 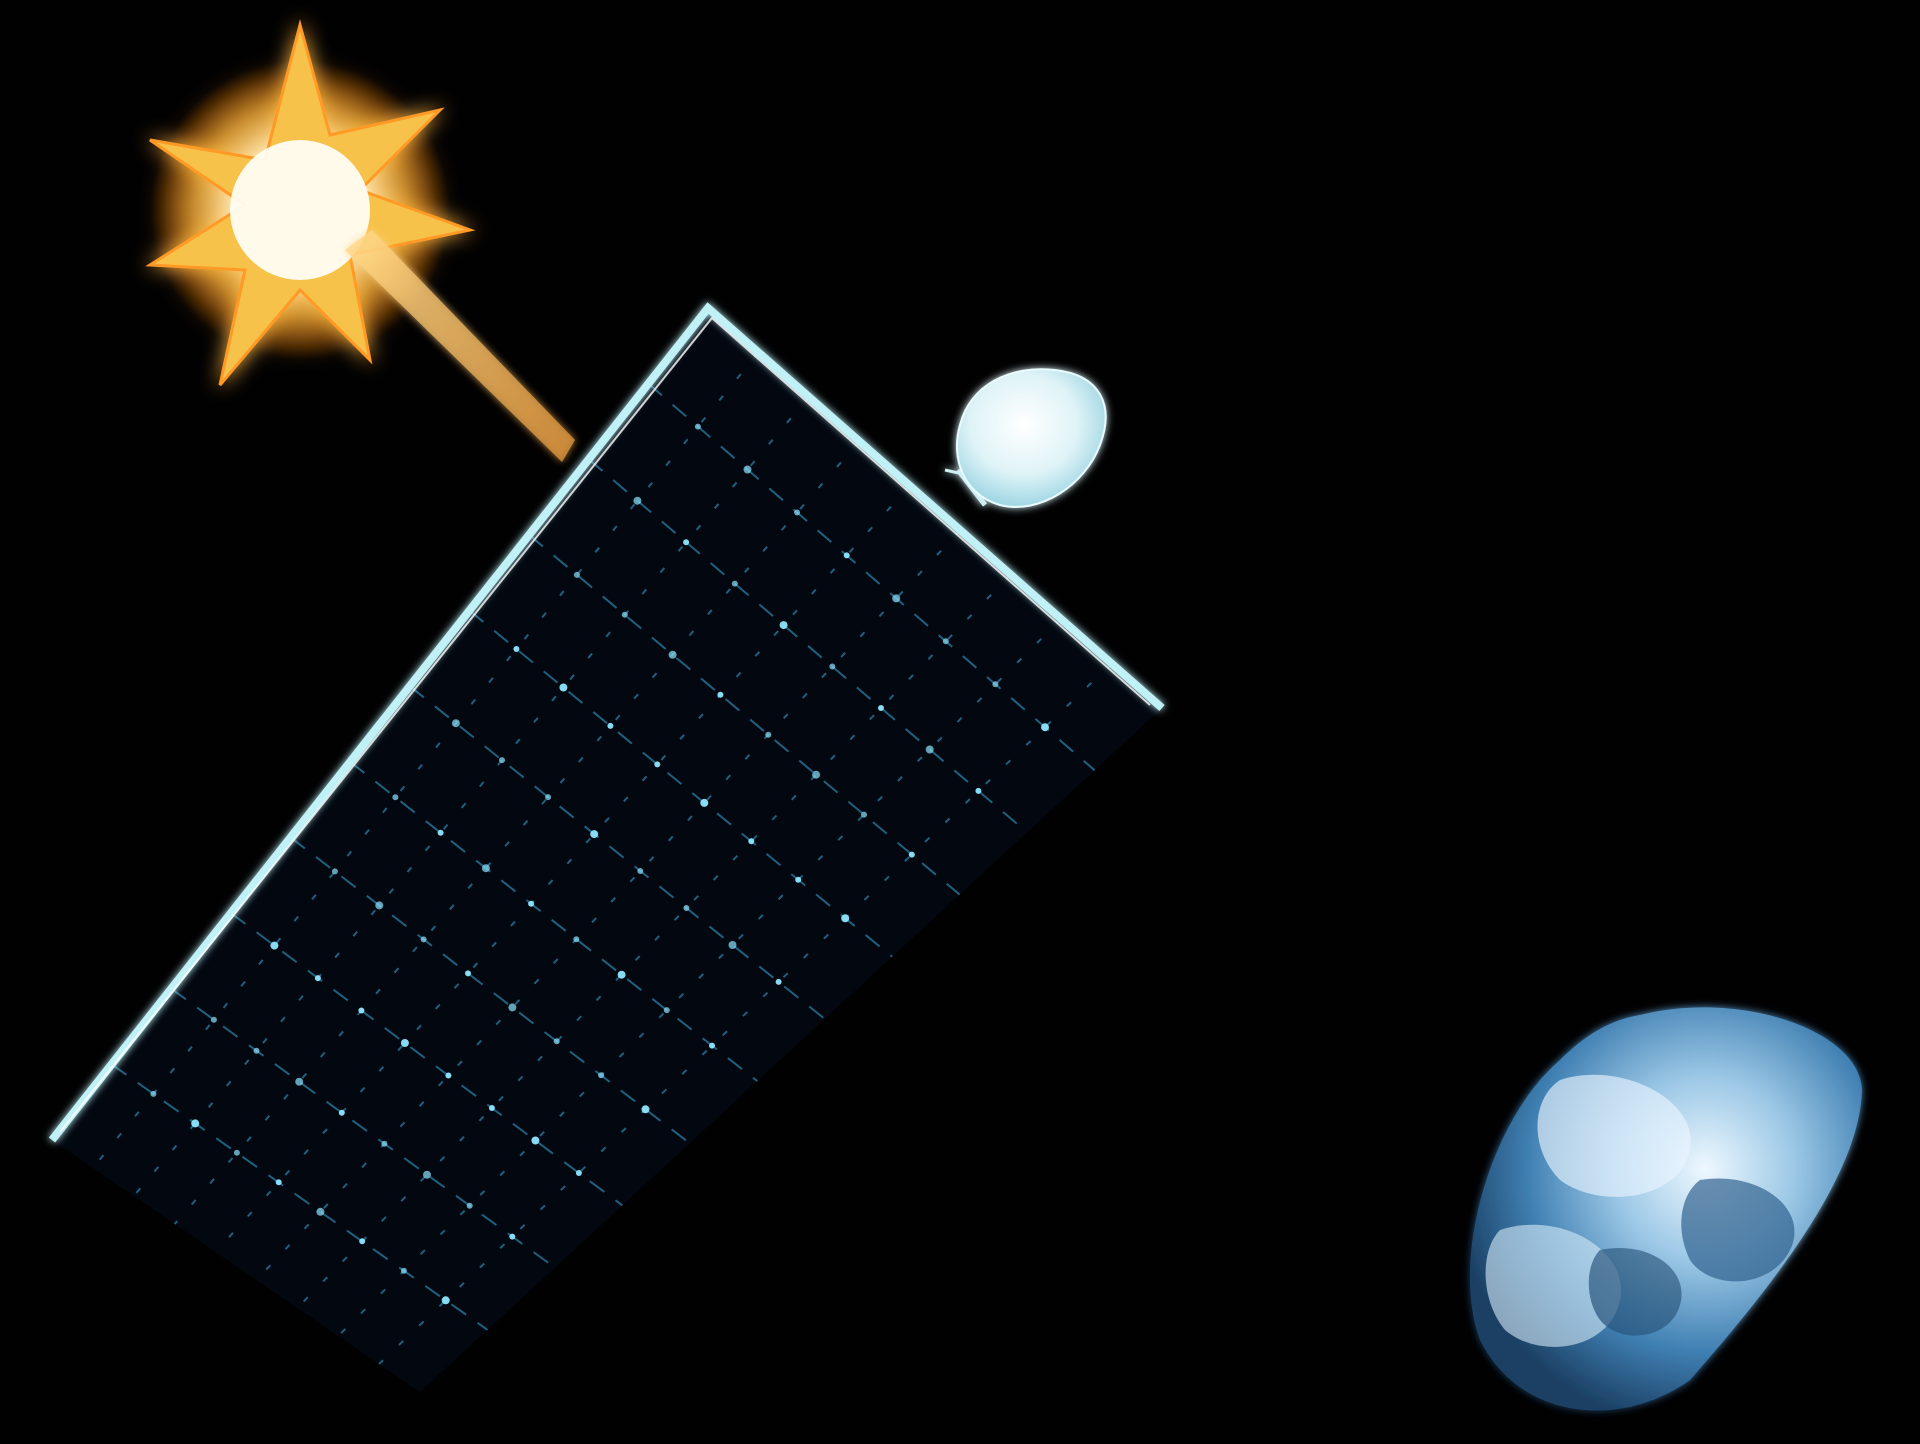 What do you see at coordinates (310, 202) in the screenshot?
I see `starburst-icon` at bounding box center [310, 202].